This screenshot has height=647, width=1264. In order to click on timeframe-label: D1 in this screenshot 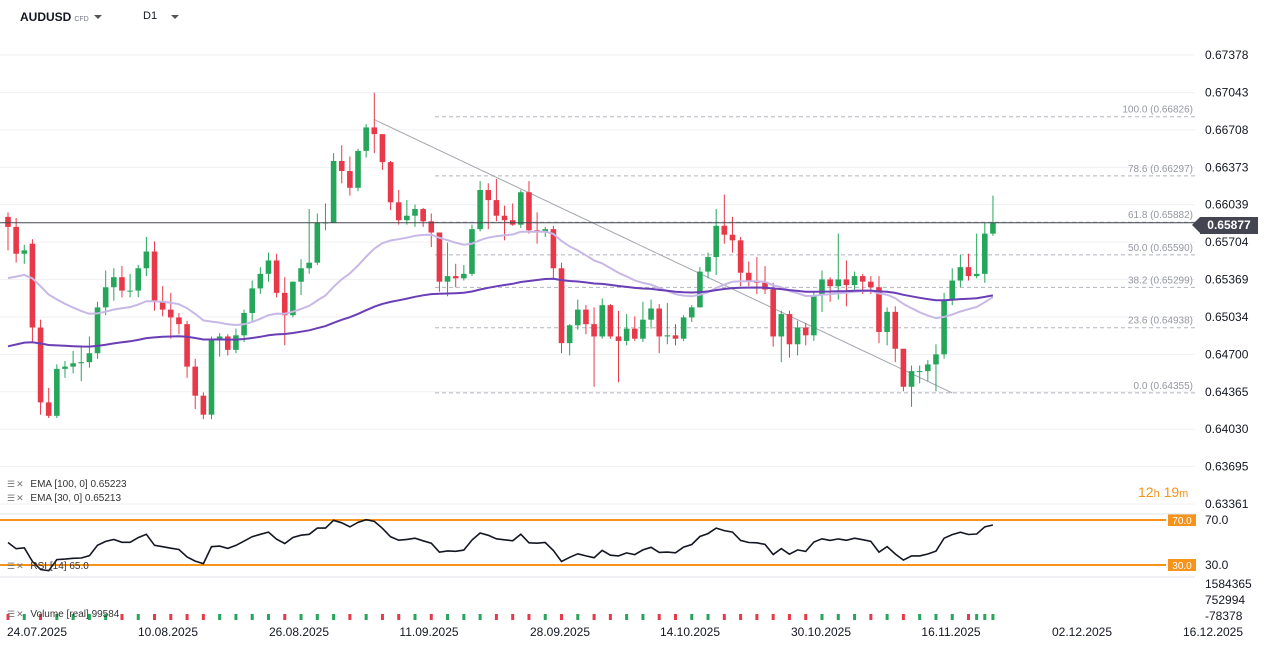, I will do `click(150, 16)`.